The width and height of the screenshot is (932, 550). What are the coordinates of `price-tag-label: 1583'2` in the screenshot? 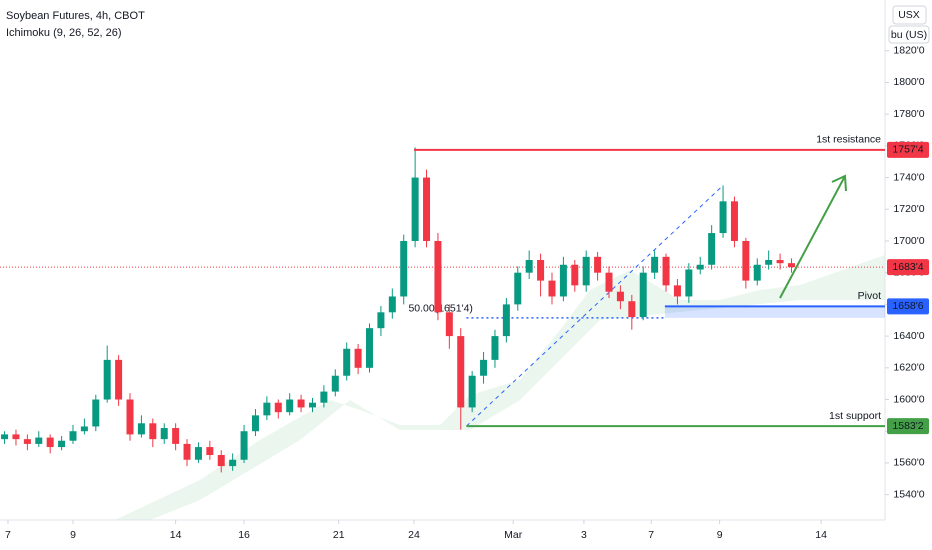 It's located at (907, 426).